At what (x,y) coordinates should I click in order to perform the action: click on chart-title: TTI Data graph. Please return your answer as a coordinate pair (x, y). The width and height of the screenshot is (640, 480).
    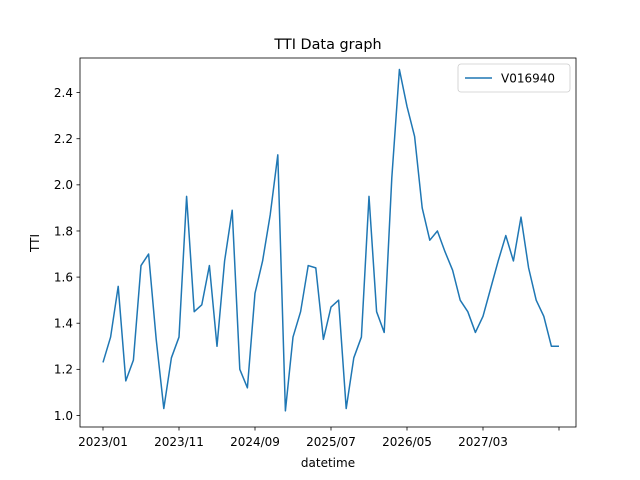
    Looking at the image, I should click on (327, 45).